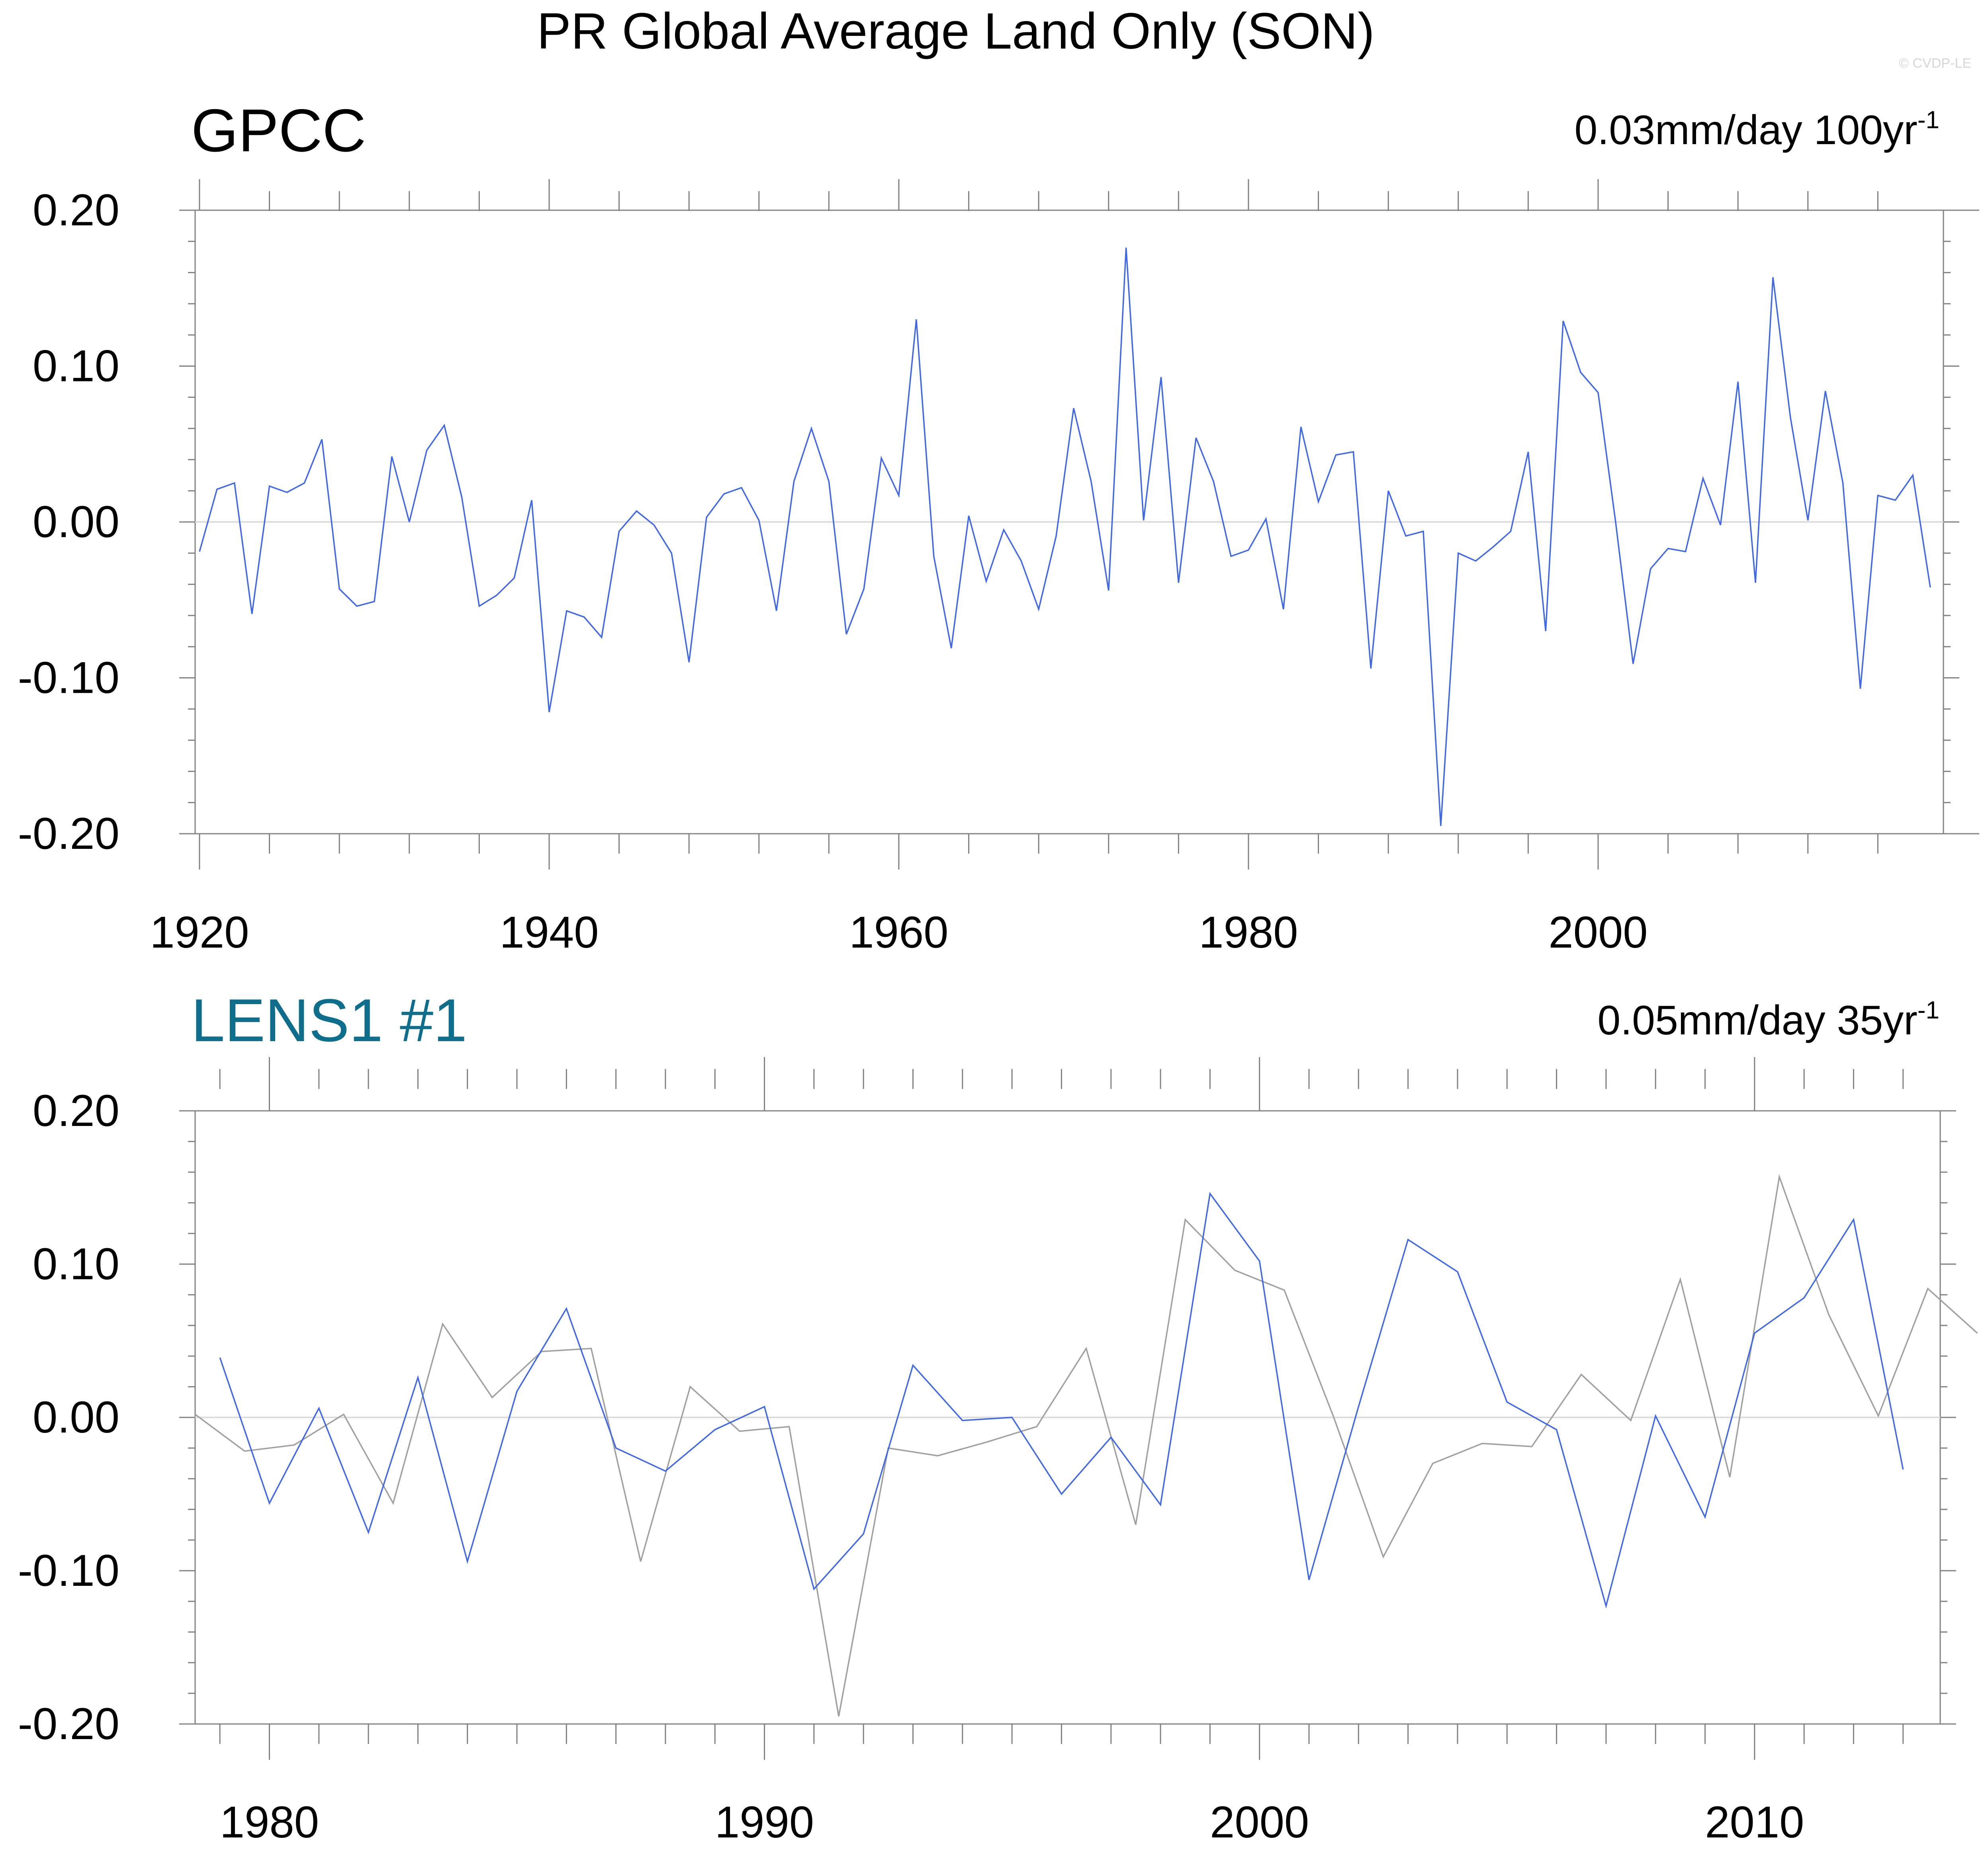  What do you see at coordinates (76, 1111) in the screenshot?
I see `panel2-y-tick-label: 0.20` at bounding box center [76, 1111].